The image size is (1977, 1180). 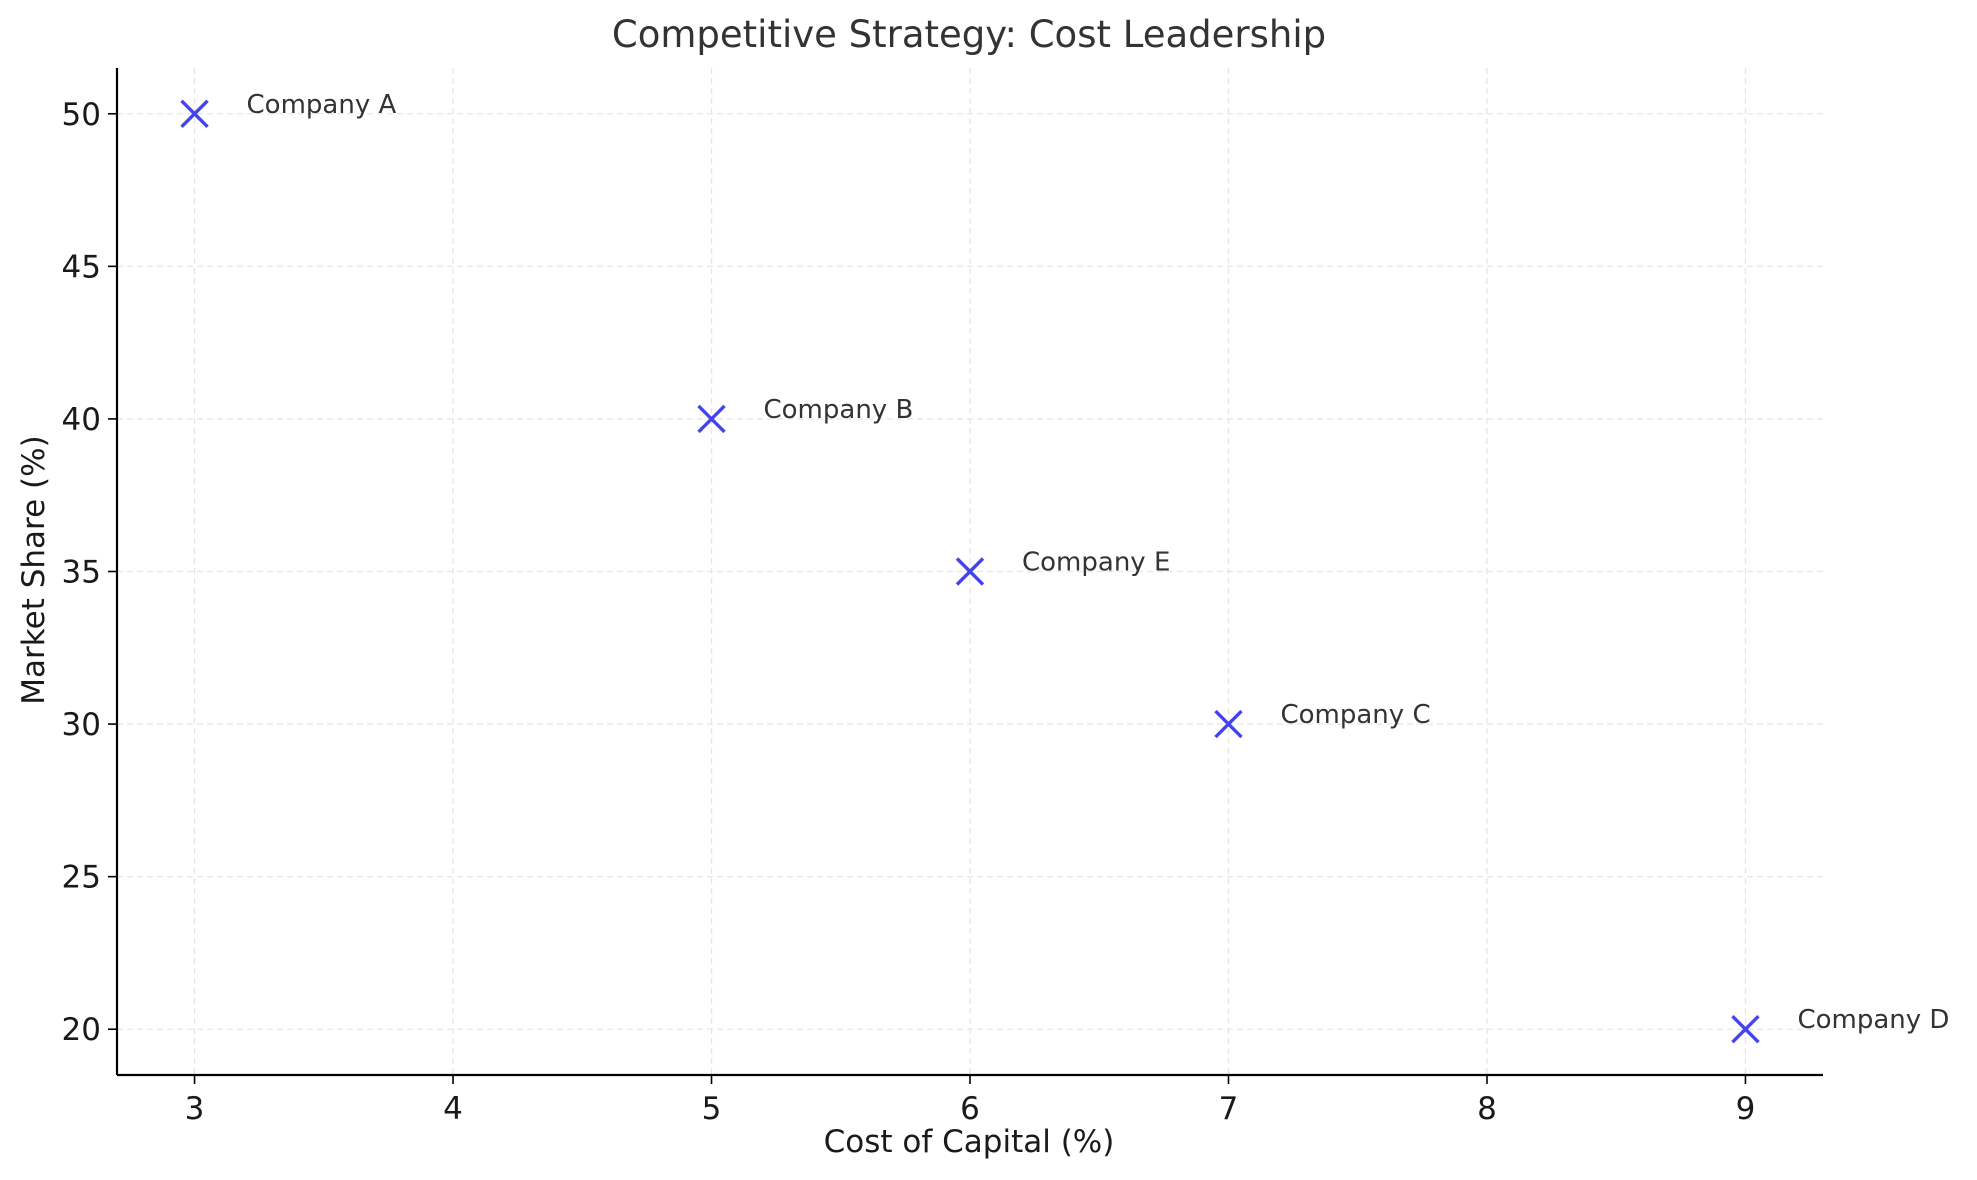 What do you see at coordinates (81, 725) in the screenshot?
I see `y-tick-label: 30` at bounding box center [81, 725].